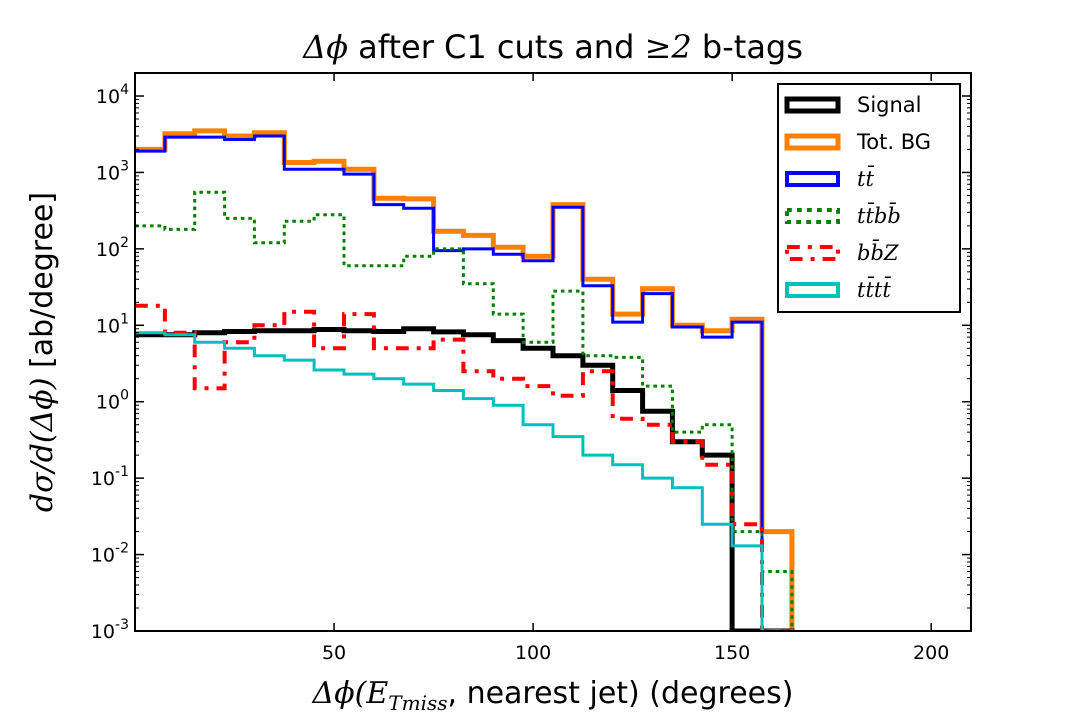  I want to click on y-tick-label: 10³, so click(112, 171).